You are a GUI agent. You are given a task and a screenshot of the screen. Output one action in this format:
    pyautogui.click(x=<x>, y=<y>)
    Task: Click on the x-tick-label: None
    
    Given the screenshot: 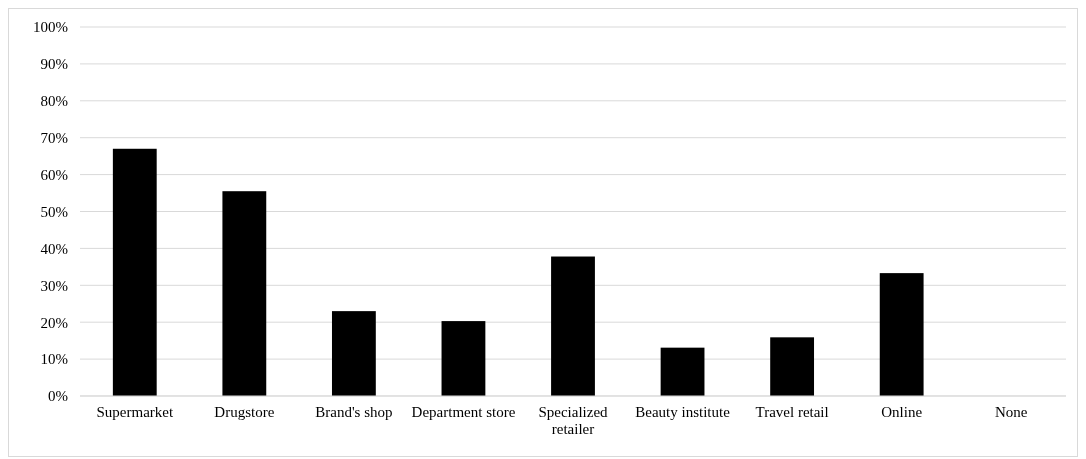 What is the action you would take?
    pyautogui.click(x=1011, y=411)
    